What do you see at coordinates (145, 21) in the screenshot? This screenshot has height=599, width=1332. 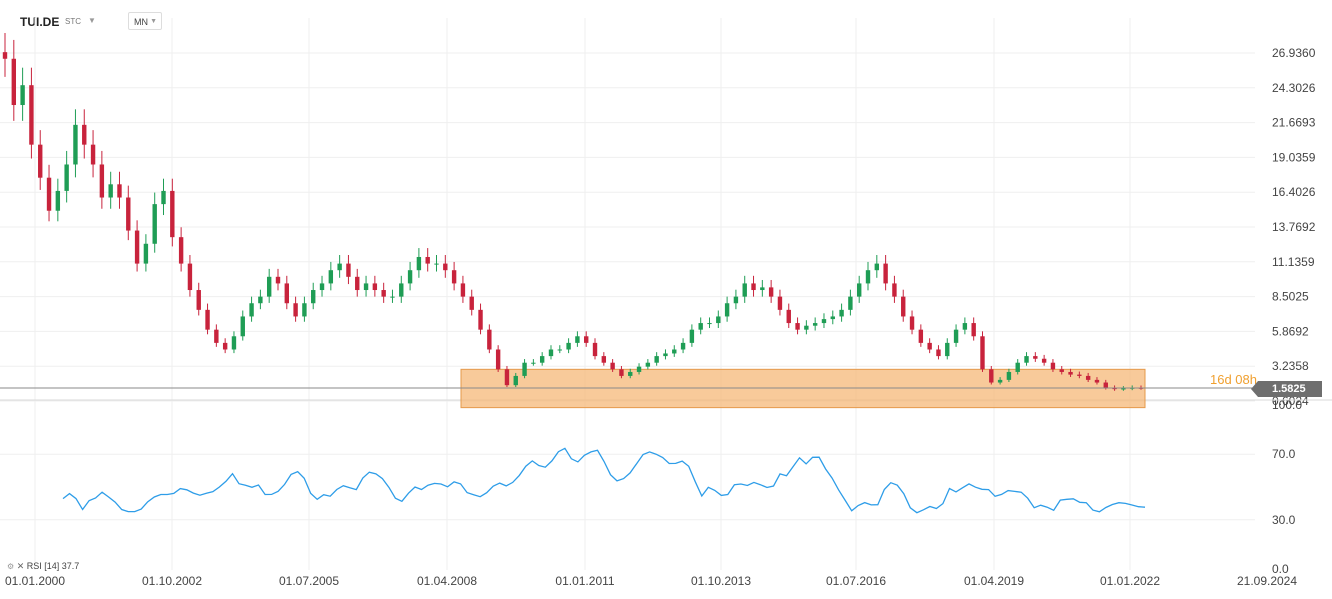 I see `timeframe-select: MN ▼` at bounding box center [145, 21].